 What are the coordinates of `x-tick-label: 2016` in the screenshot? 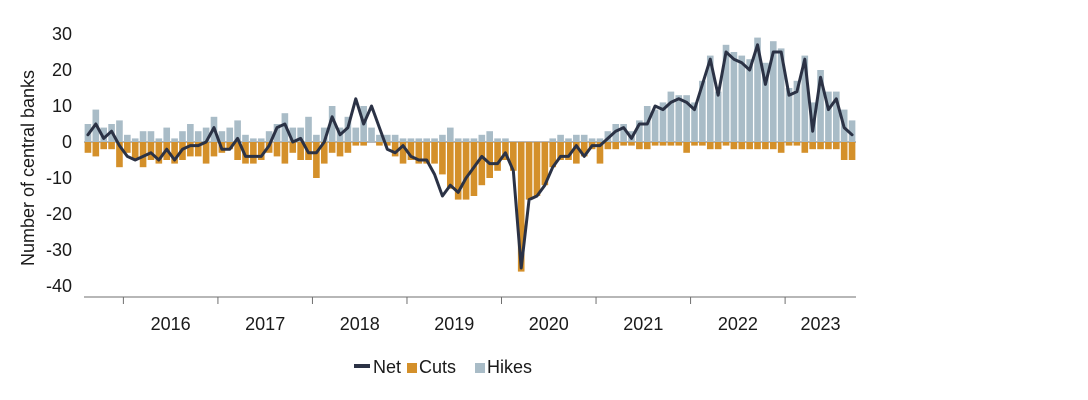 It's located at (171, 324).